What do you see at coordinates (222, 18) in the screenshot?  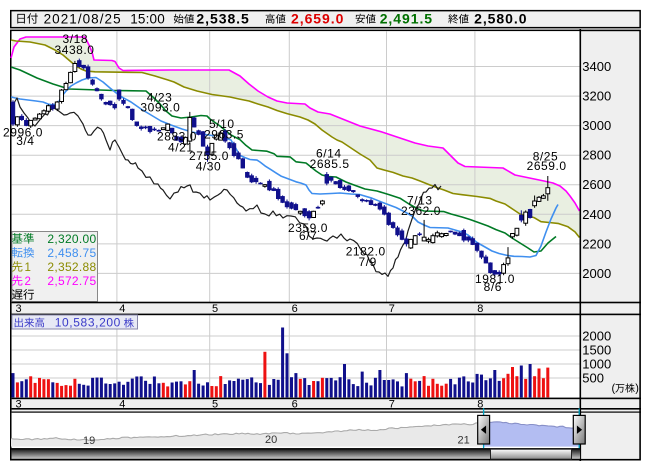 I see `svg-text: 2,538.5` at bounding box center [222, 18].